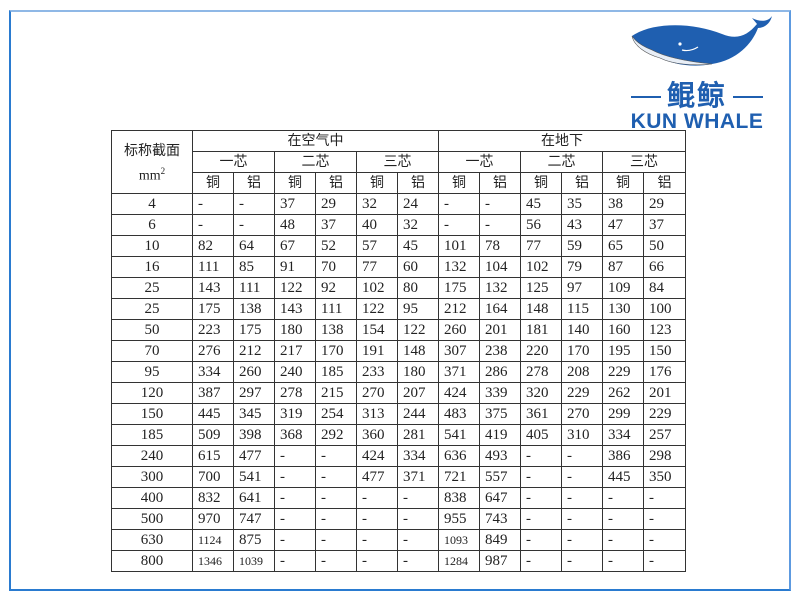 This screenshot has height=600, width=800. I want to click on ampacity-cell: 64, so click(254, 246).